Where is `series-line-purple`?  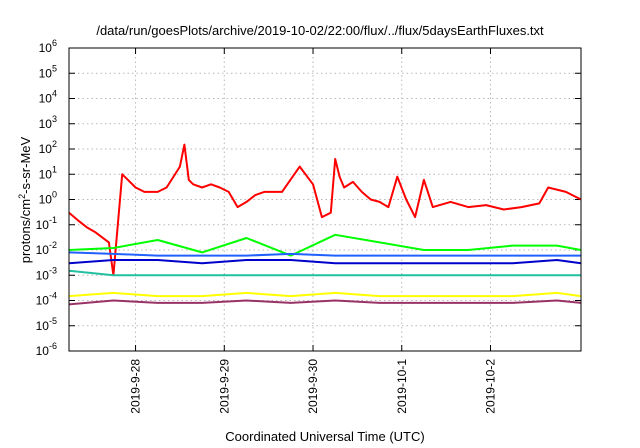
series-line-purple is located at coordinates (325, 302).